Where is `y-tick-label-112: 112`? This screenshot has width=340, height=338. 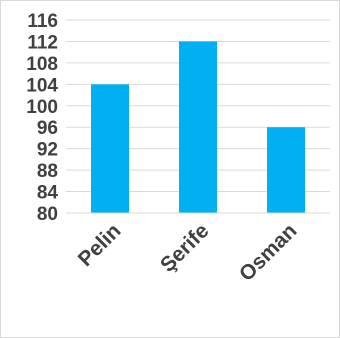 y-tick-label-112: 112 is located at coordinates (42, 42).